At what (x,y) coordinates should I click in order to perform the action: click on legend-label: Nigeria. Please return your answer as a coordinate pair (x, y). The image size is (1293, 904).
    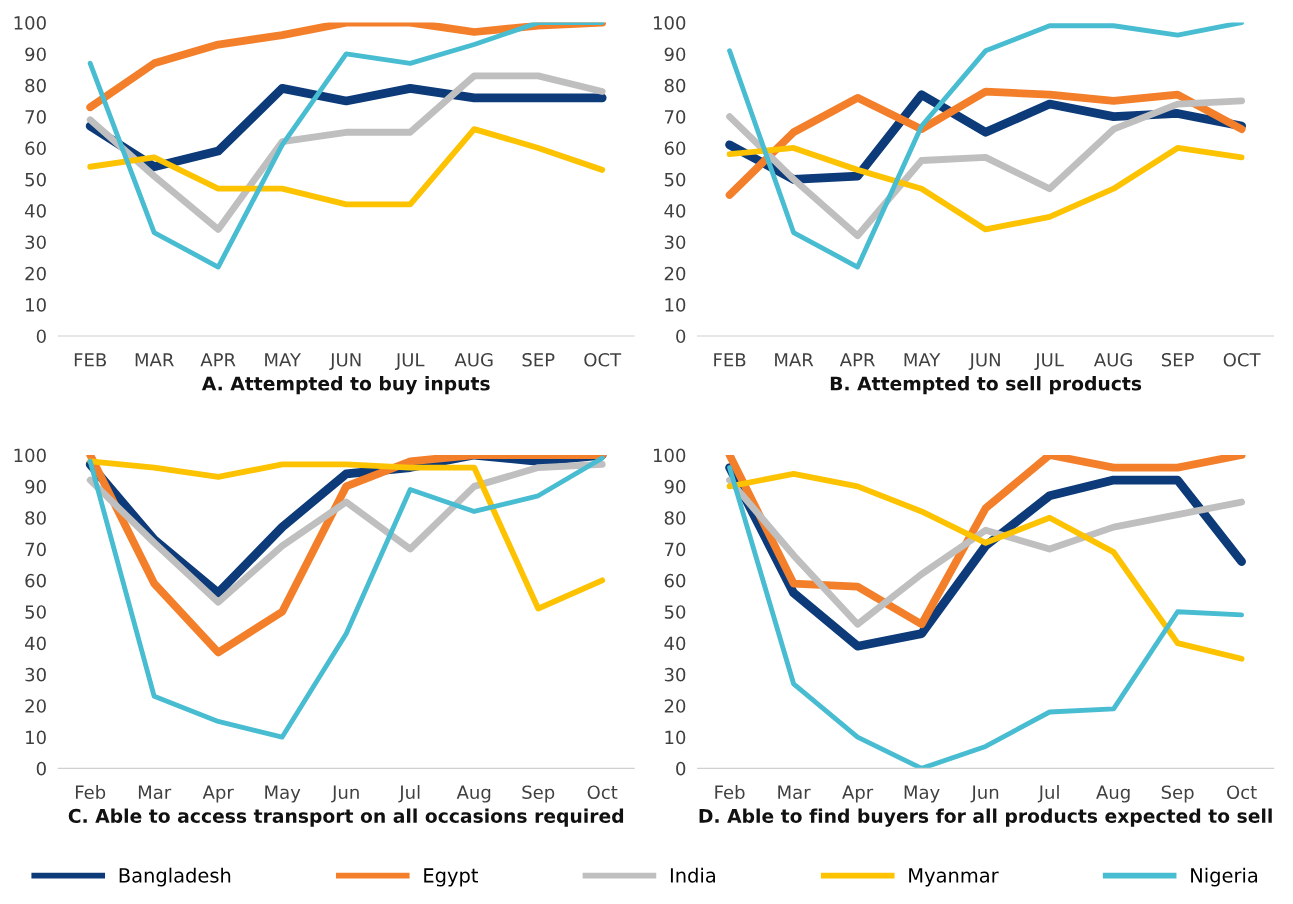
    Looking at the image, I should click on (1224, 877).